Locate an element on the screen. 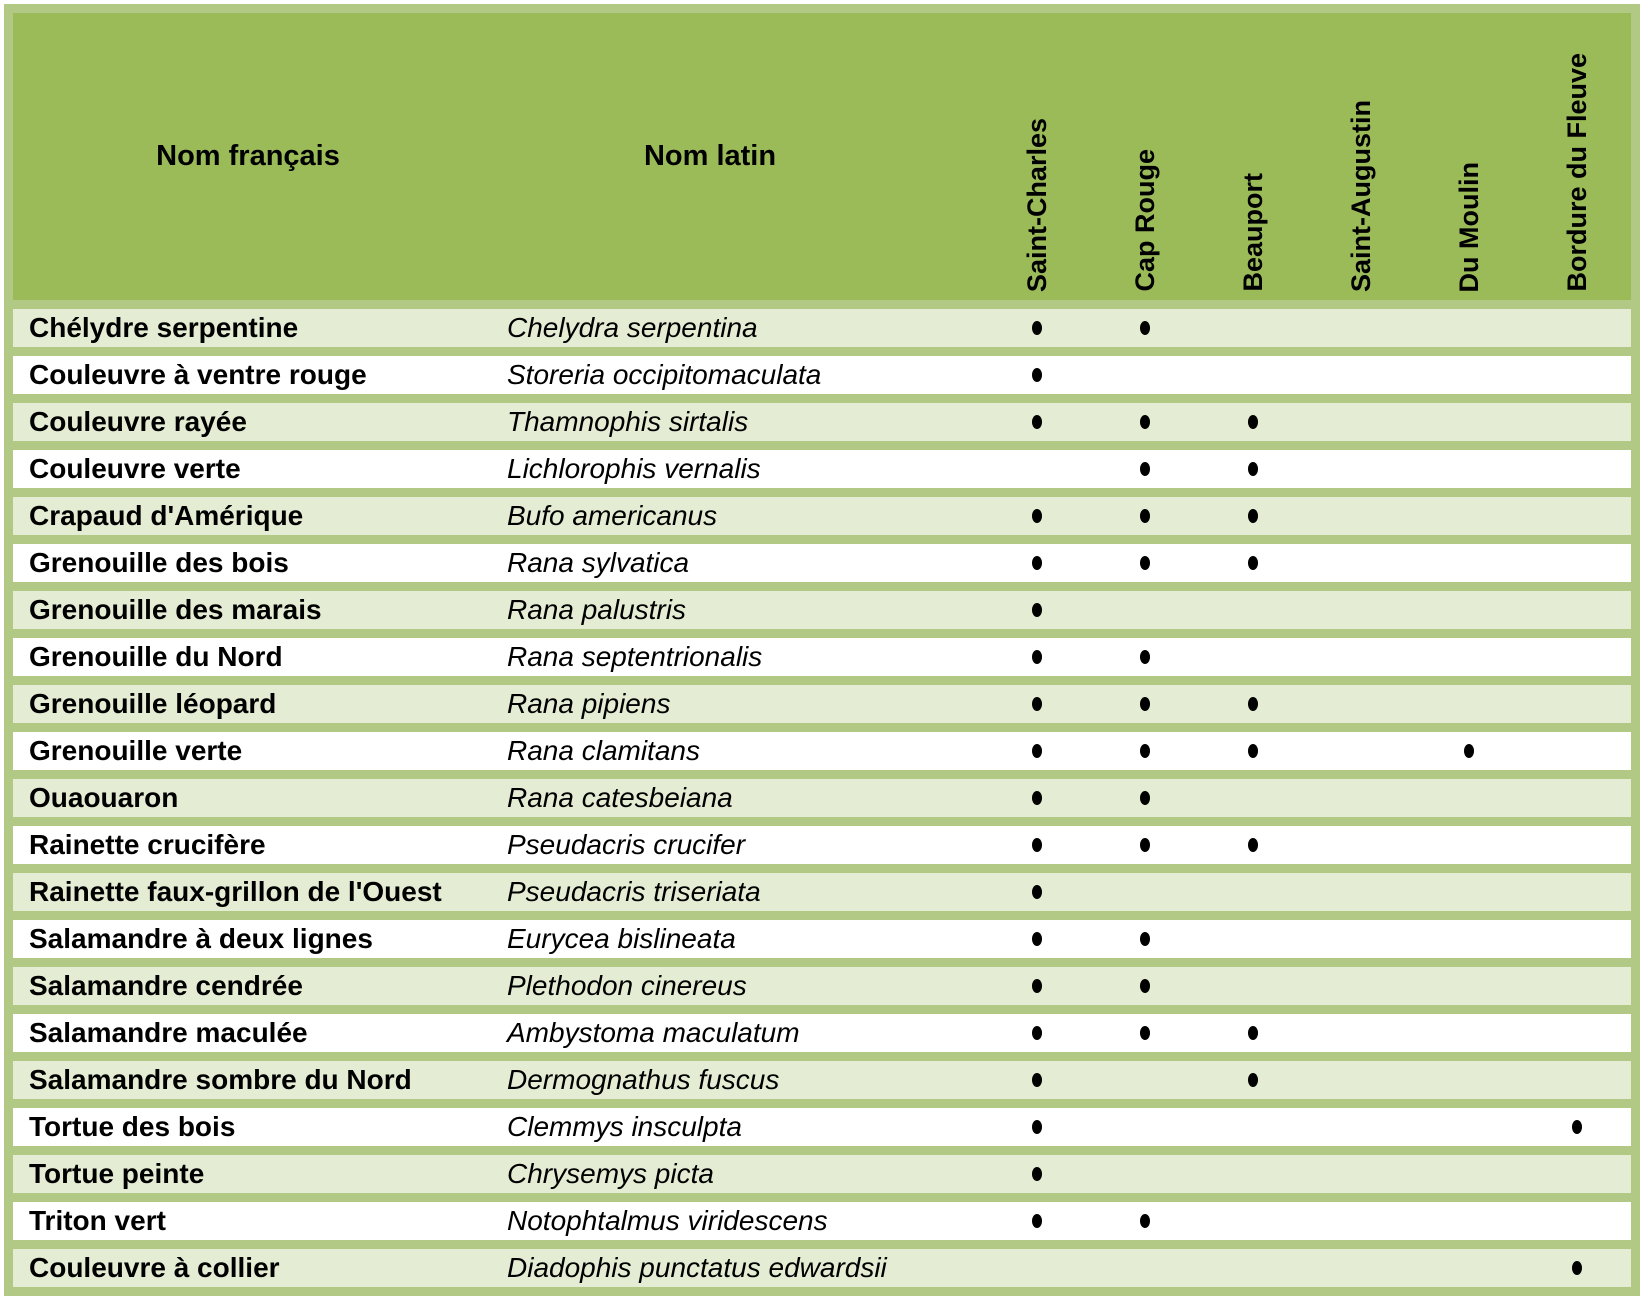 This screenshot has width=1642, height=1299. latin-name-cell: Rana palustris is located at coordinates (733, 610).